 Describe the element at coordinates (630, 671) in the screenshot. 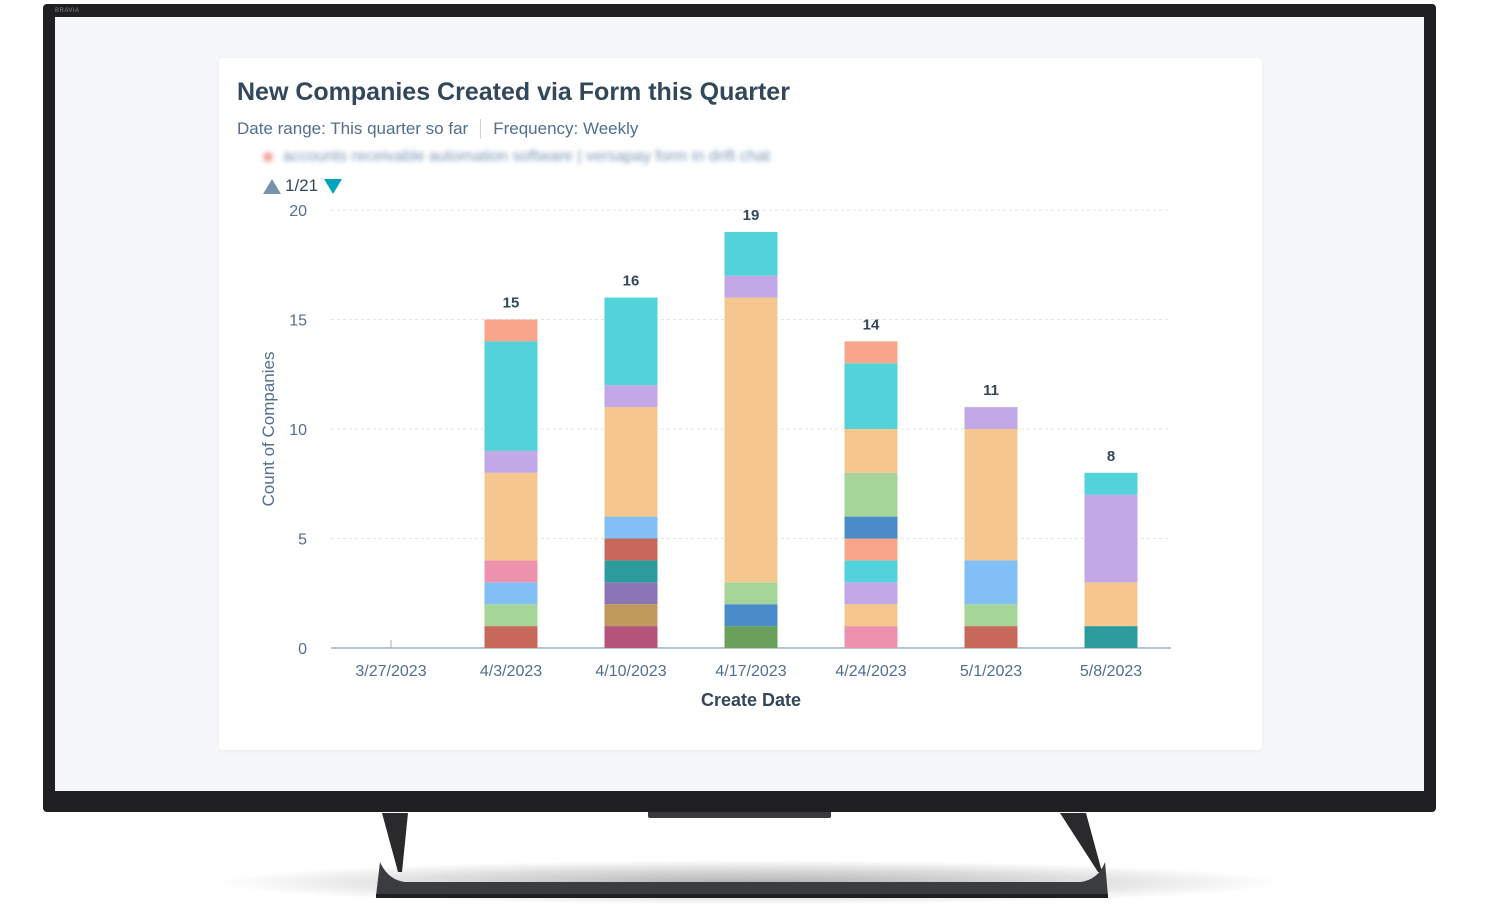

I see `x-tick-label: 4/10/2023` at that location.